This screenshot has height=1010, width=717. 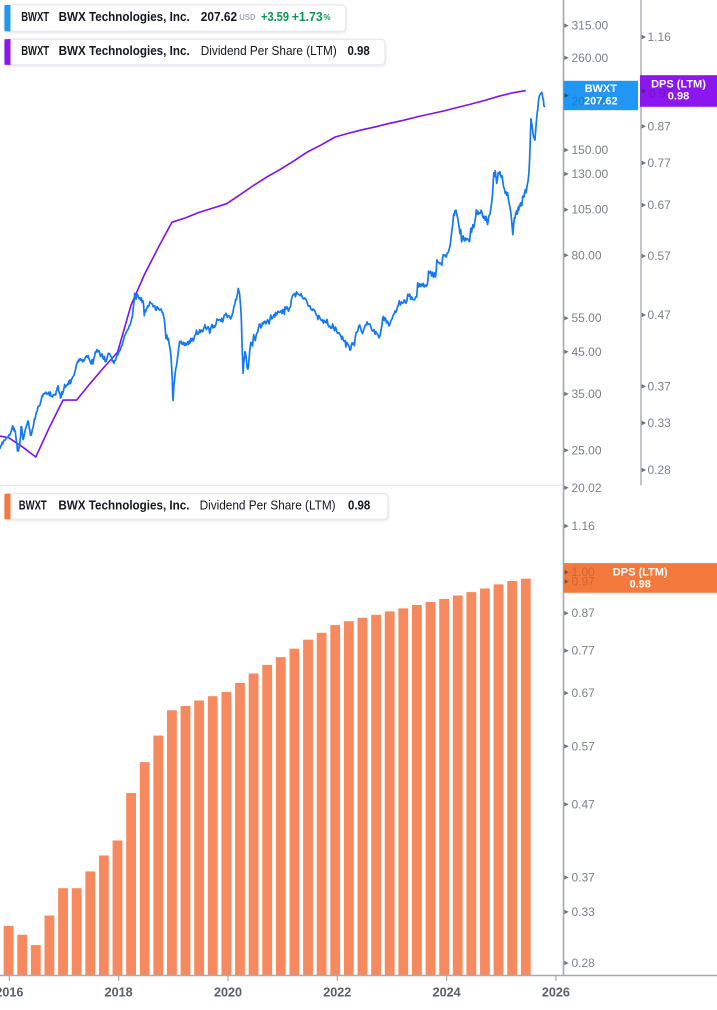 I want to click on svg-text: +1.73, so click(x=307, y=17).